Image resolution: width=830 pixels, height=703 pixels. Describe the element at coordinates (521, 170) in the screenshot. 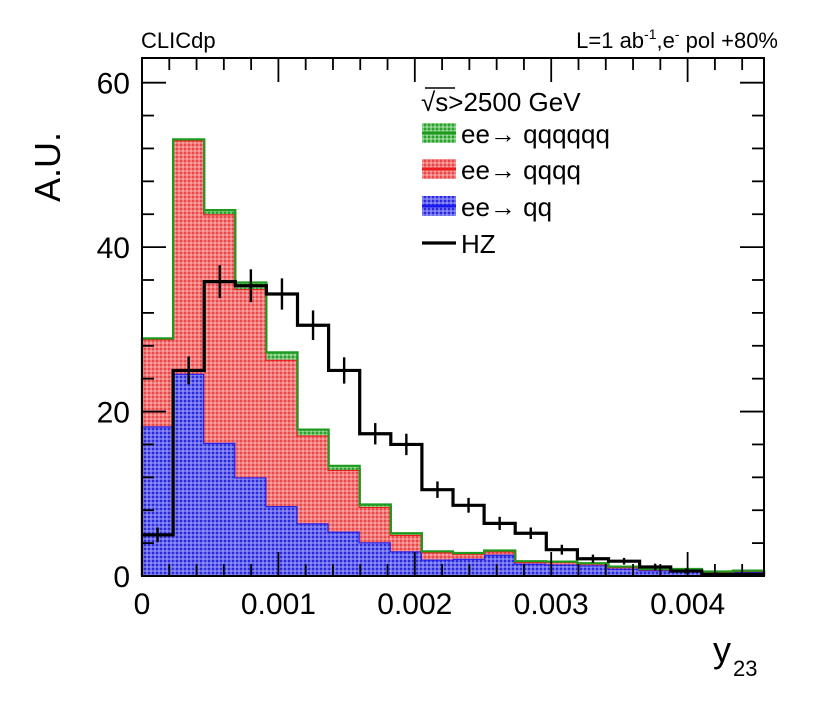

I see `legend-label: ee→ qqqq` at that location.